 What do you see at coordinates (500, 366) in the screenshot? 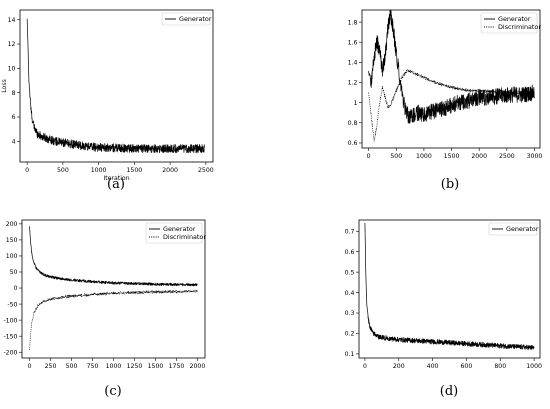
I see `x-tick-label: 800` at bounding box center [500, 366].